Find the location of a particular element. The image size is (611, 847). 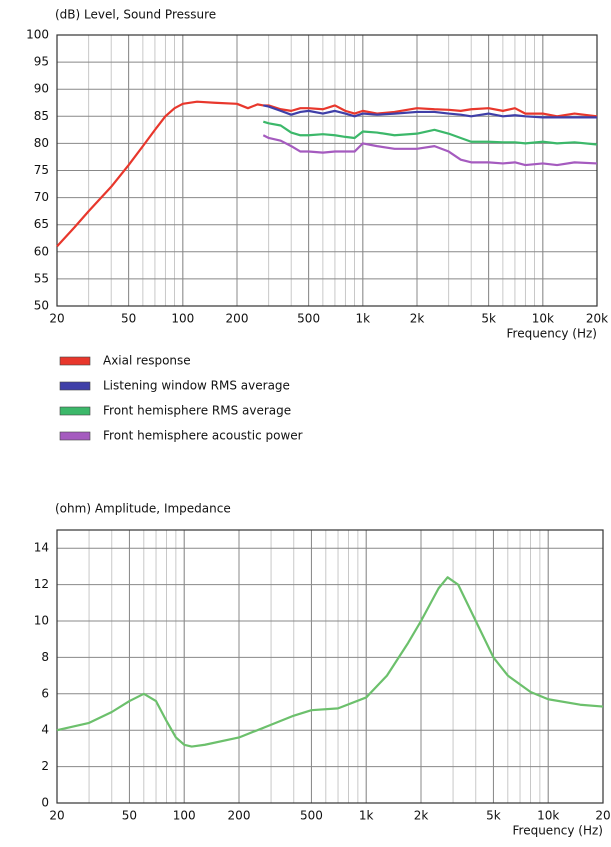

y-tick-label: 50 is located at coordinates (41, 306).